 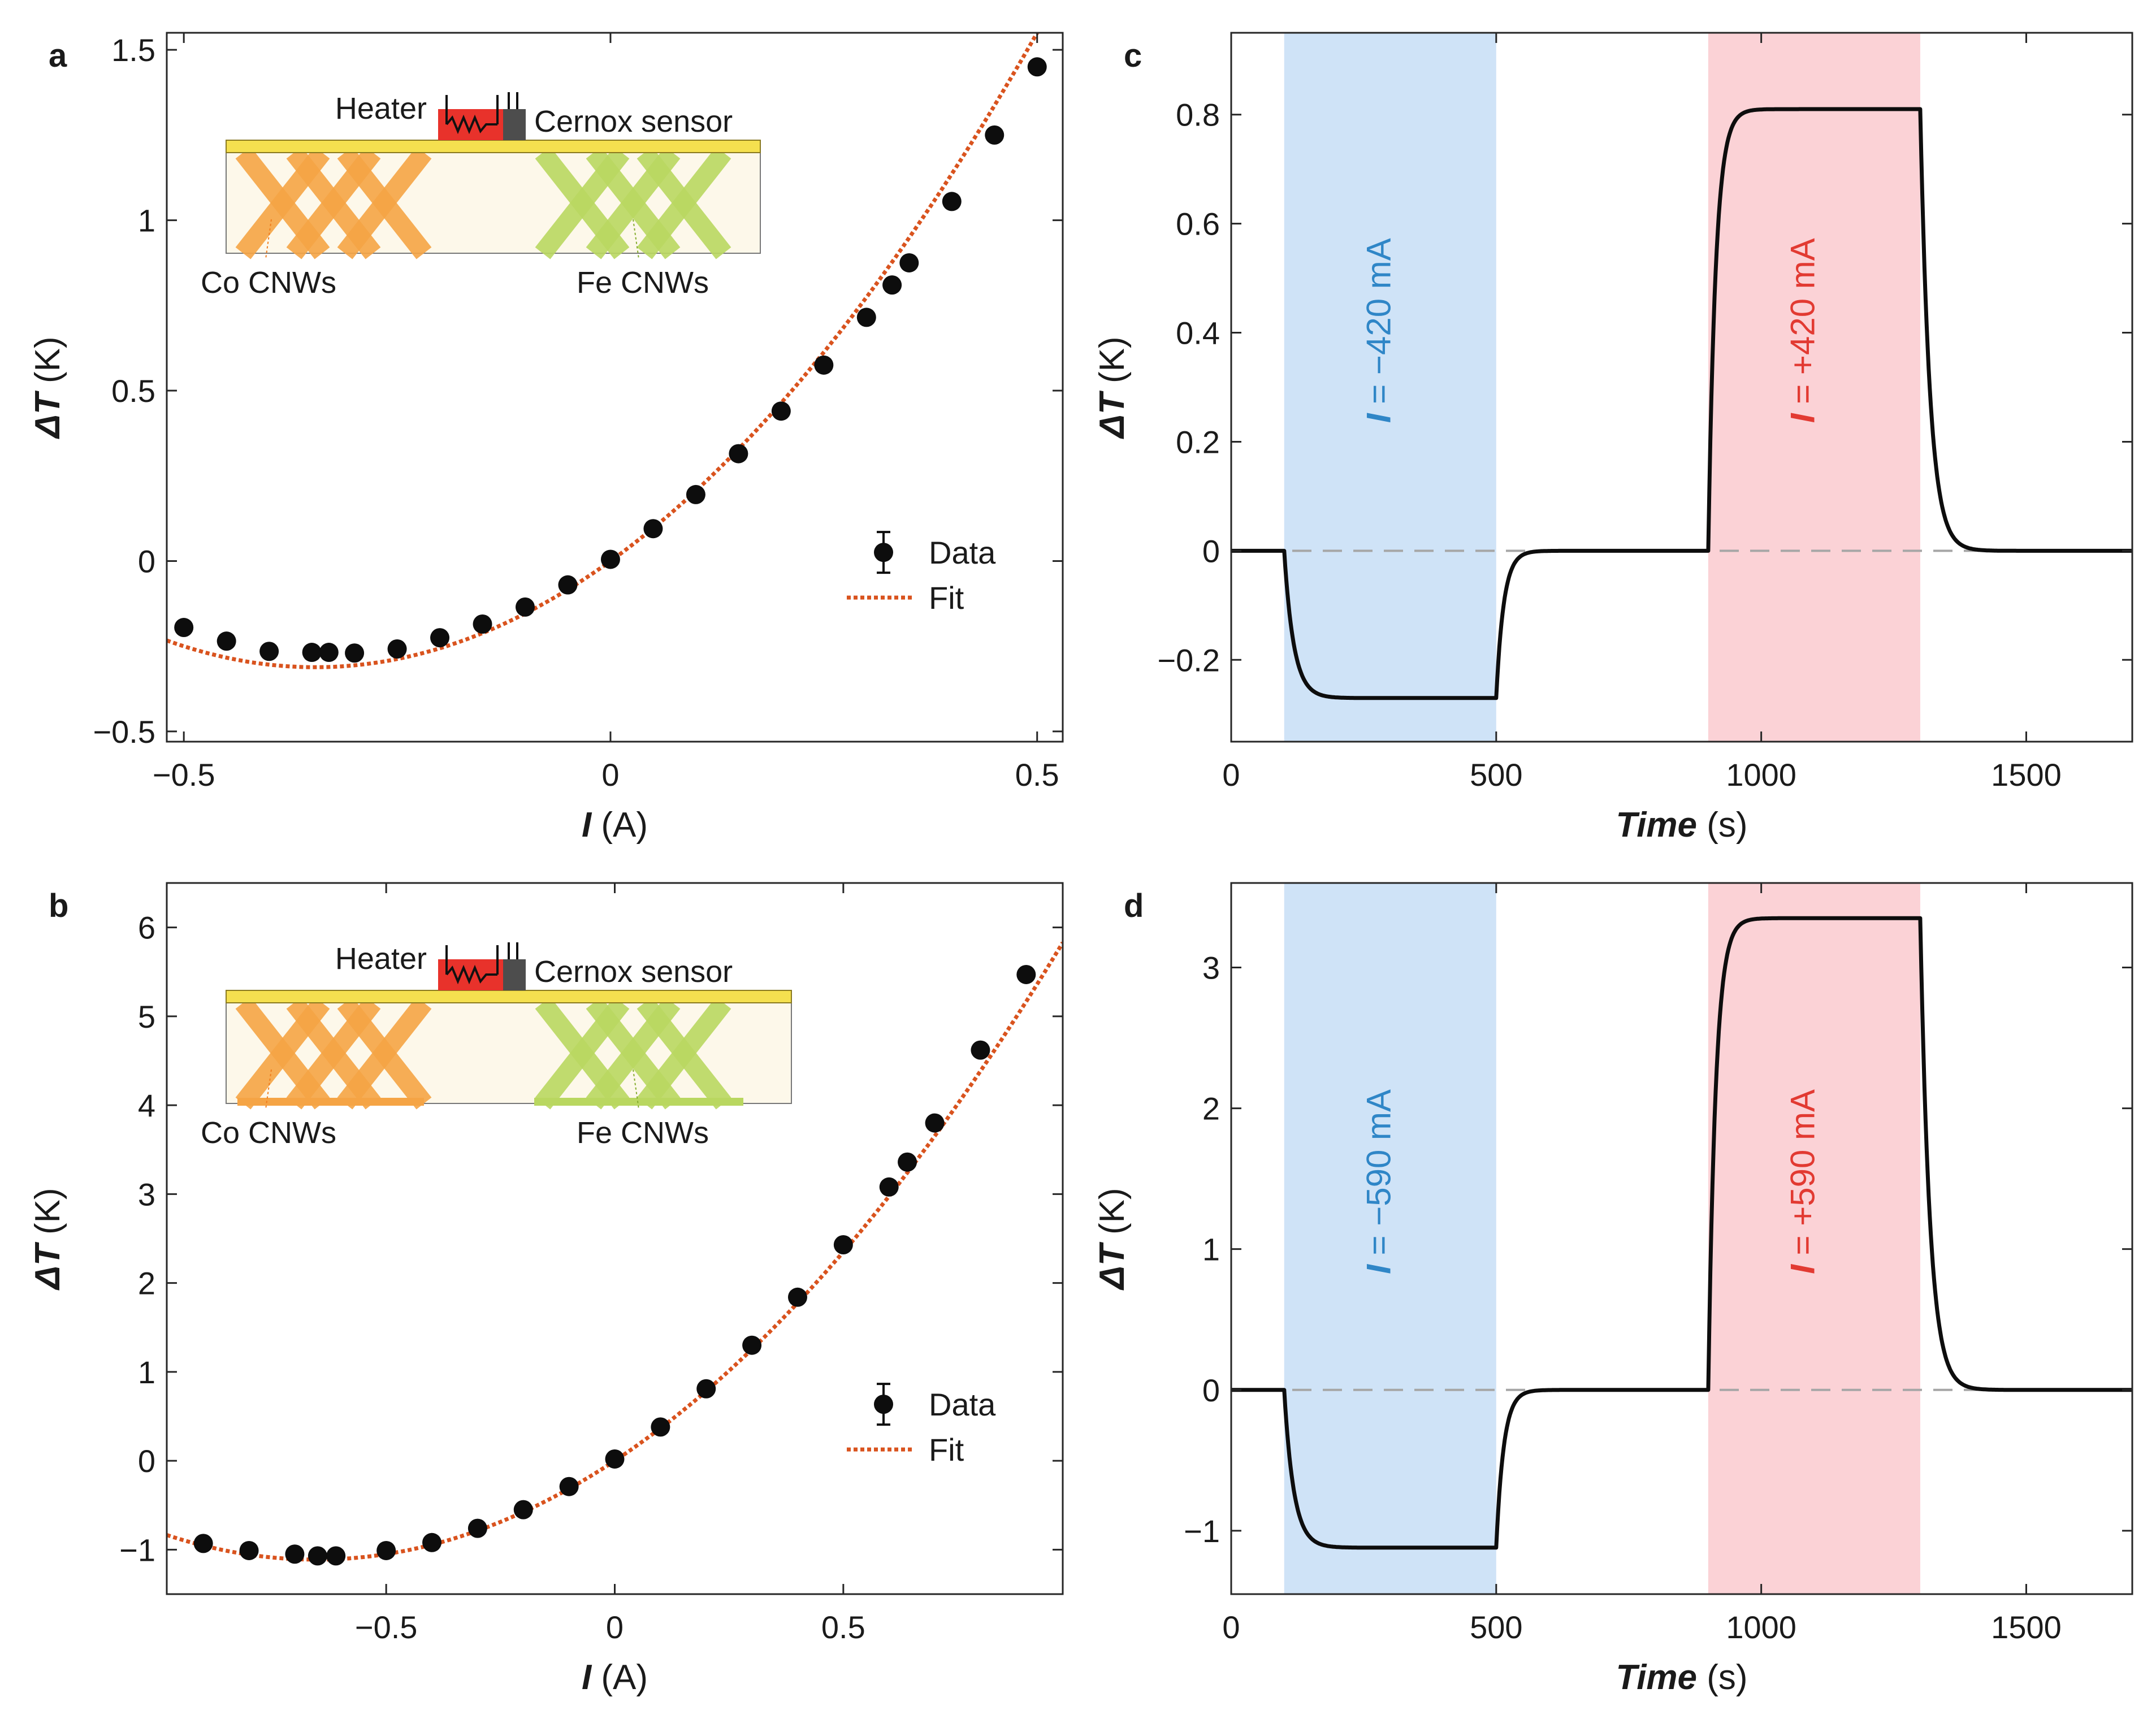 I want to click on panel-letter: a, so click(x=58, y=56).